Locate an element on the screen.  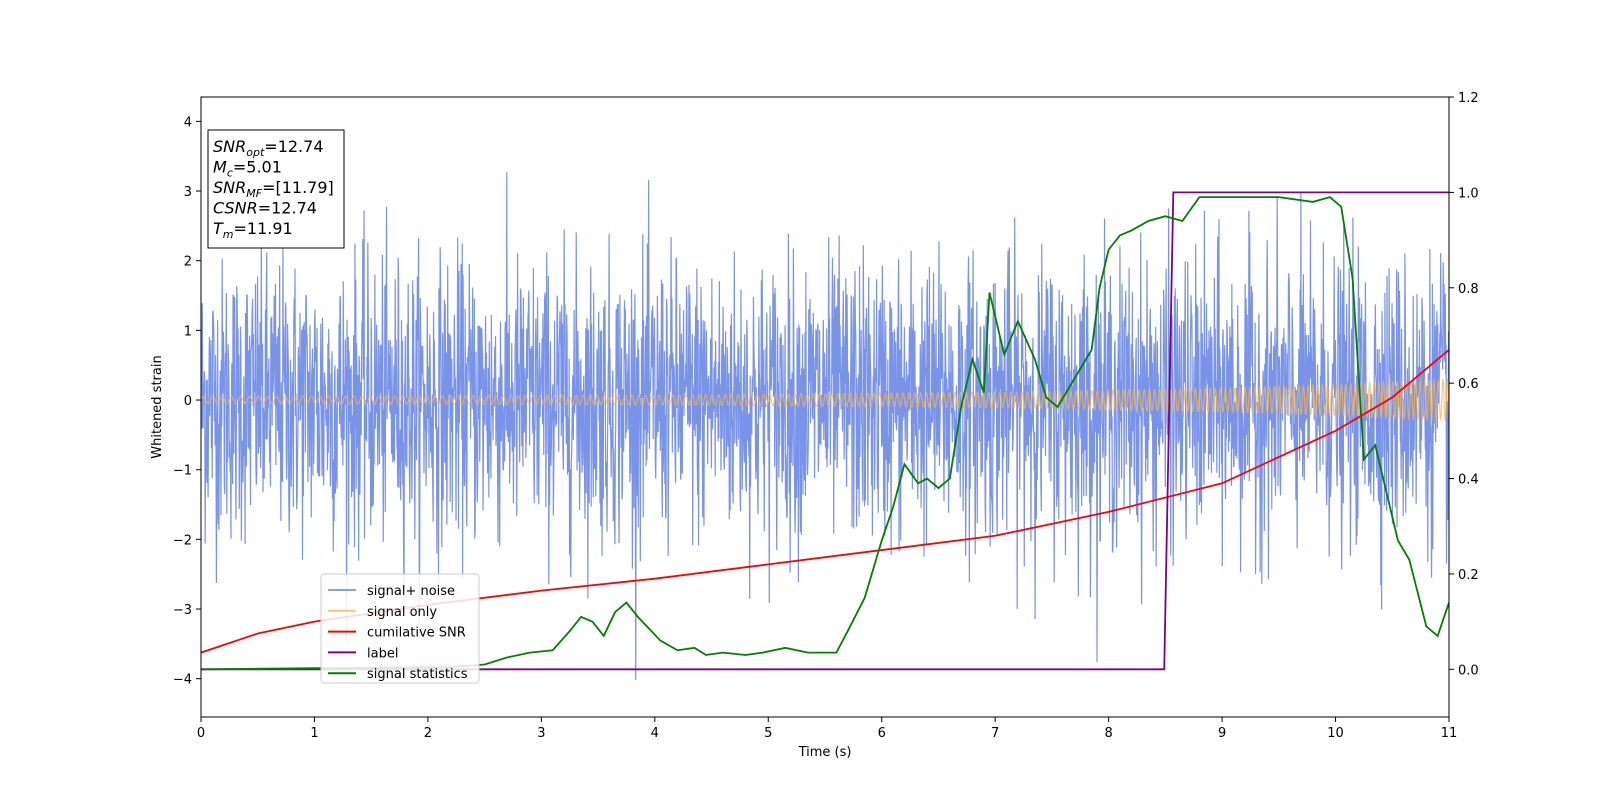
y-tick-label: 1 is located at coordinates (188, 331).